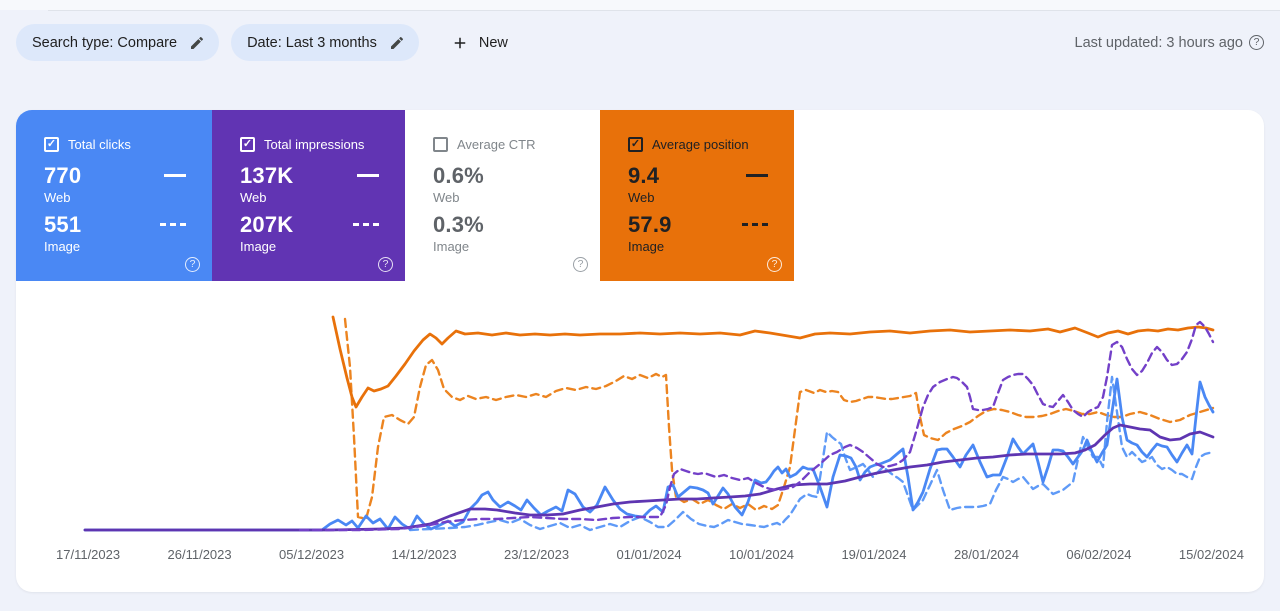 The image size is (1280, 611). I want to click on image-value: 0.3%, so click(458, 224).